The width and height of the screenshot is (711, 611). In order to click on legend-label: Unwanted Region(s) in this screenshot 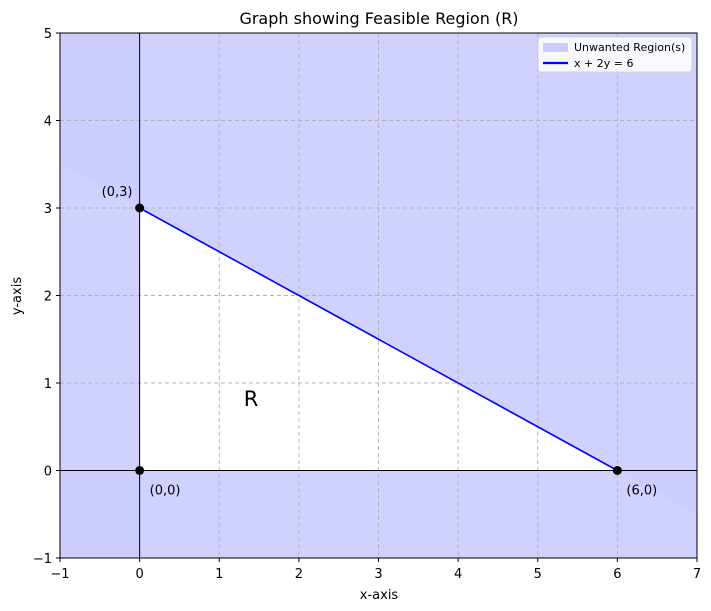, I will do `click(629, 47)`.